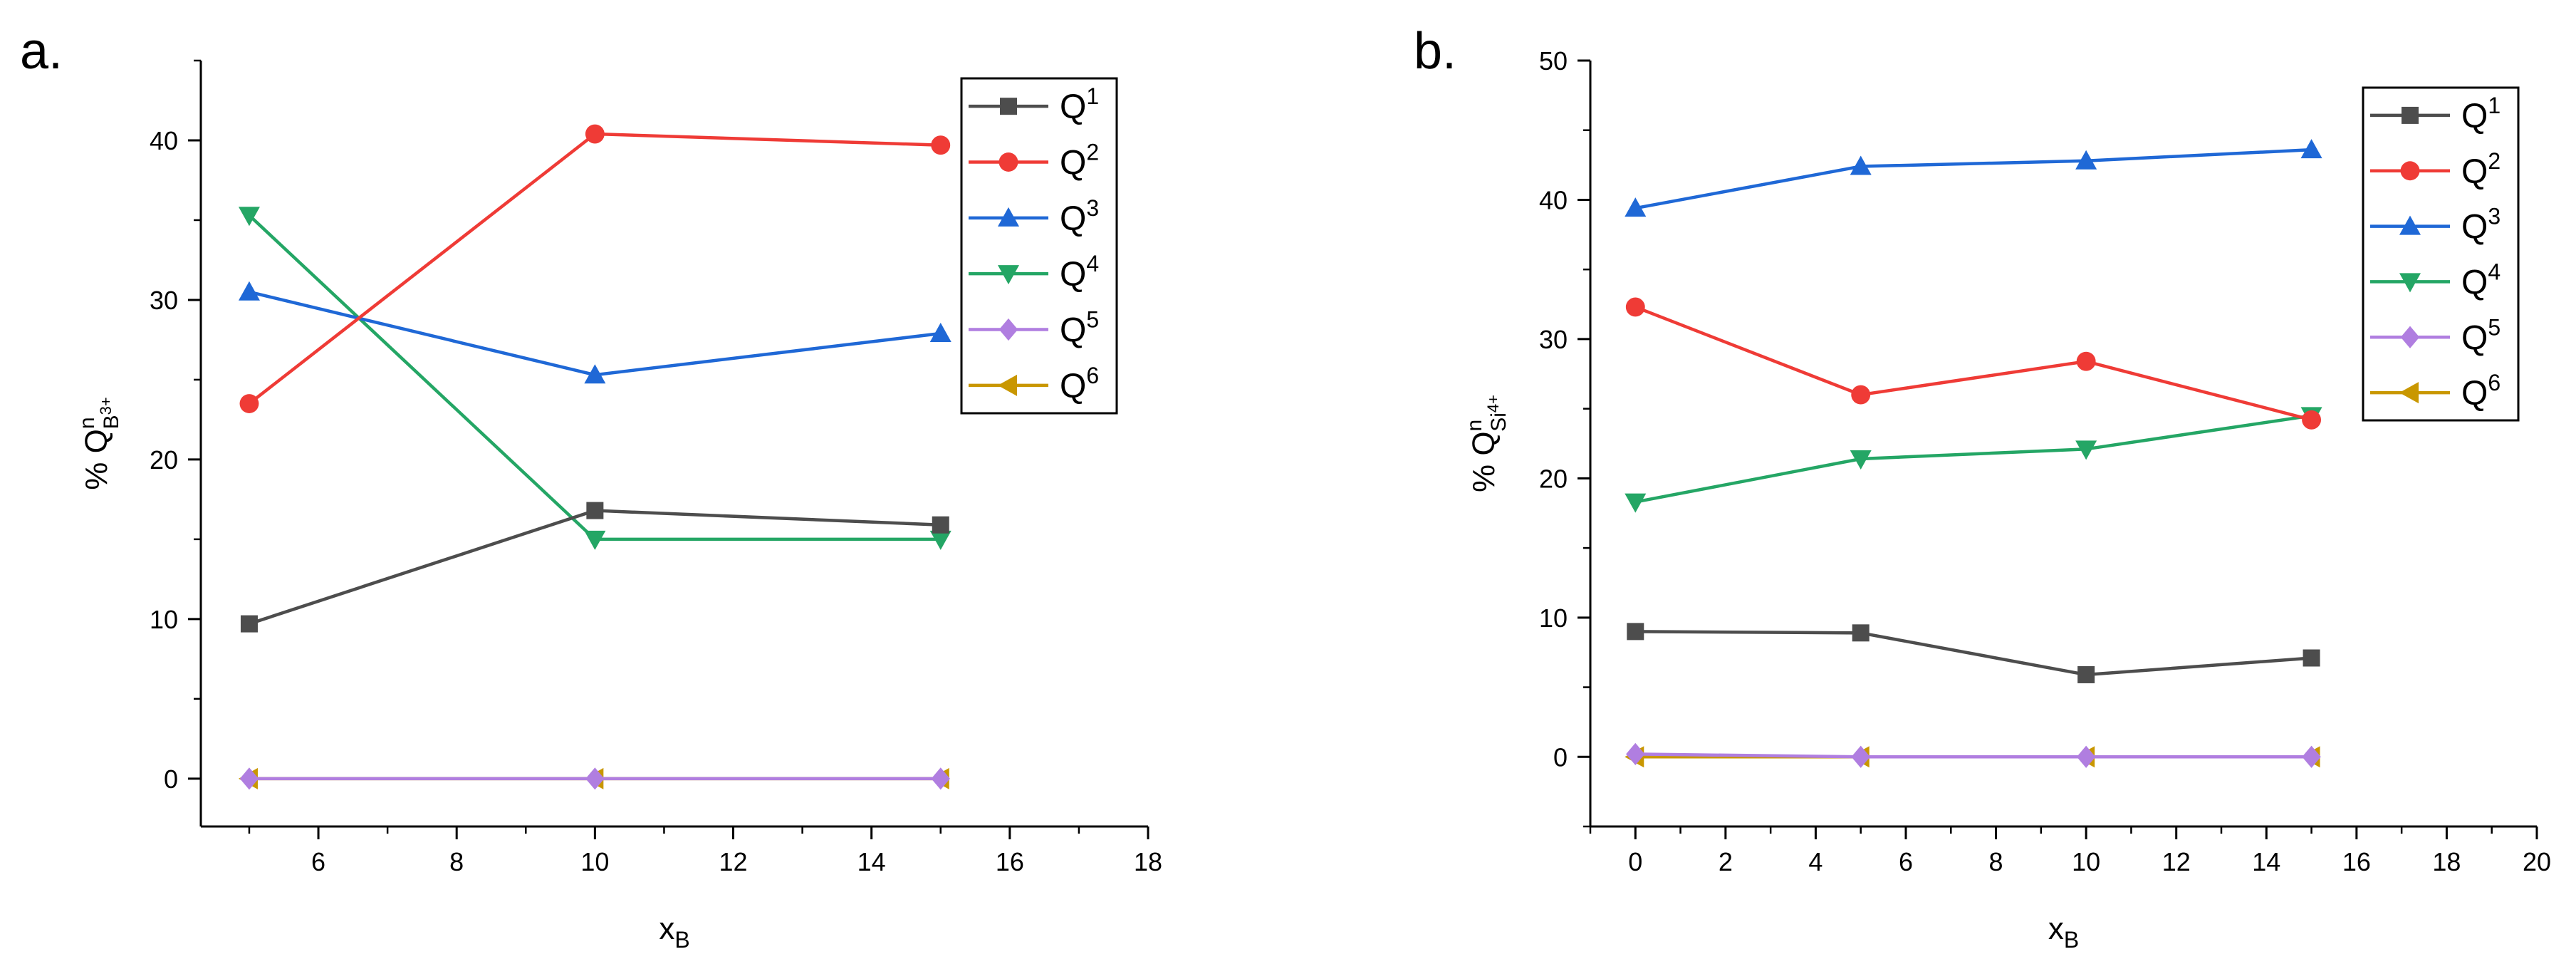 This screenshot has height=964, width=2576. I want to click on x-tick-label: 4, so click(1815, 861).